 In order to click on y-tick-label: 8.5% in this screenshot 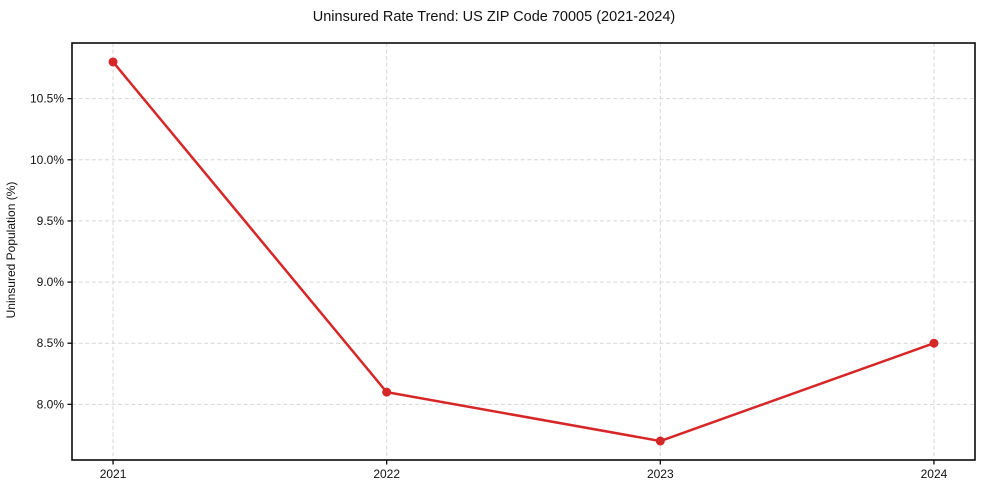, I will do `click(51, 343)`.